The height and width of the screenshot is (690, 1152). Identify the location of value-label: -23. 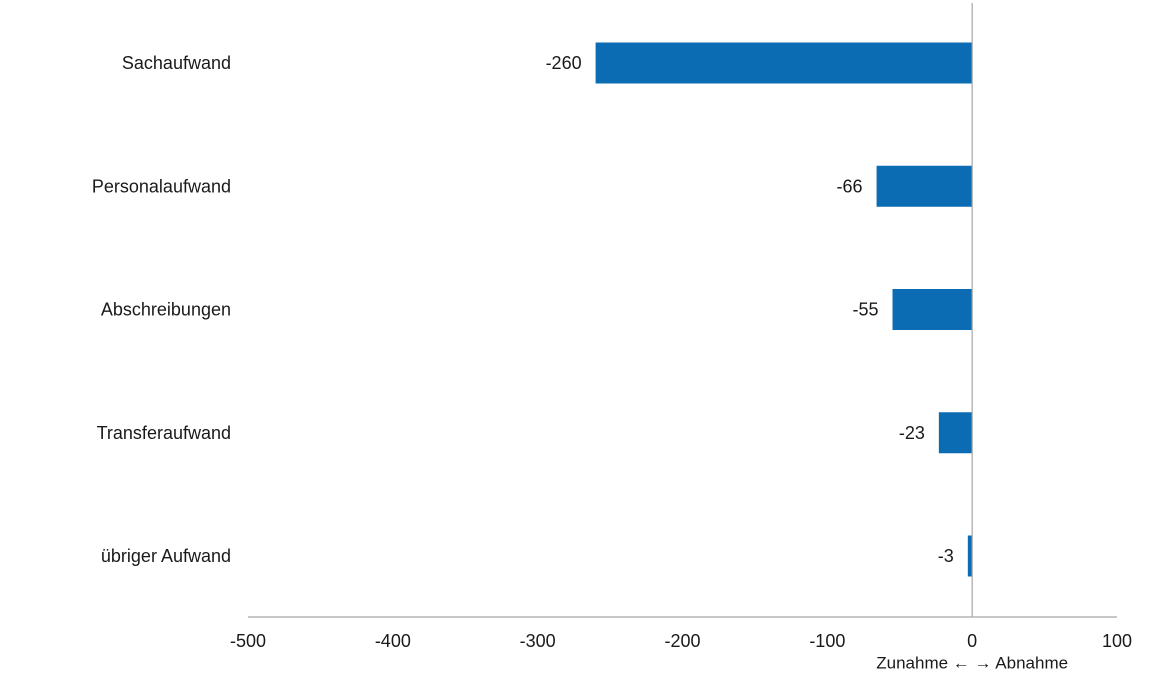
(912, 433).